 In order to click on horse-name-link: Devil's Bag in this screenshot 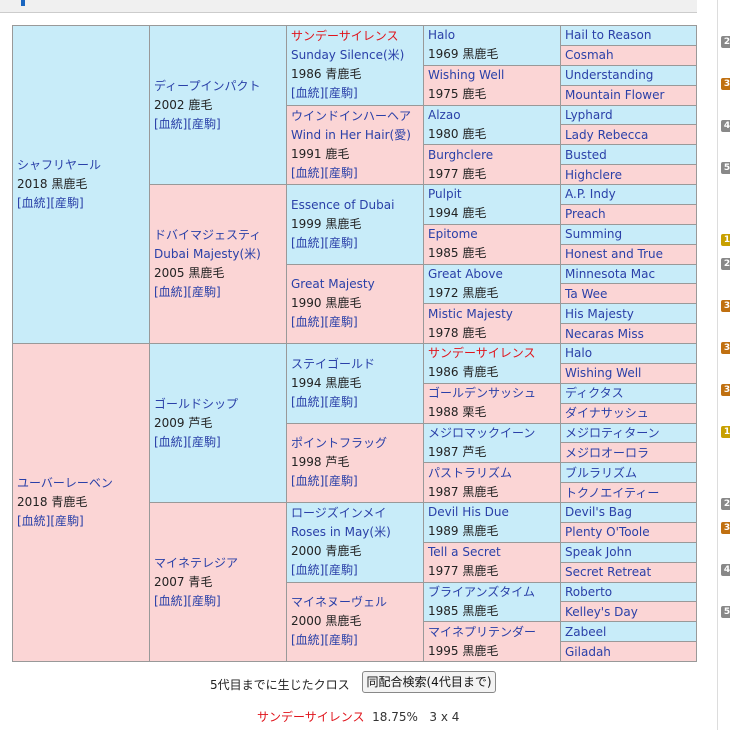, I will do `click(598, 512)`.